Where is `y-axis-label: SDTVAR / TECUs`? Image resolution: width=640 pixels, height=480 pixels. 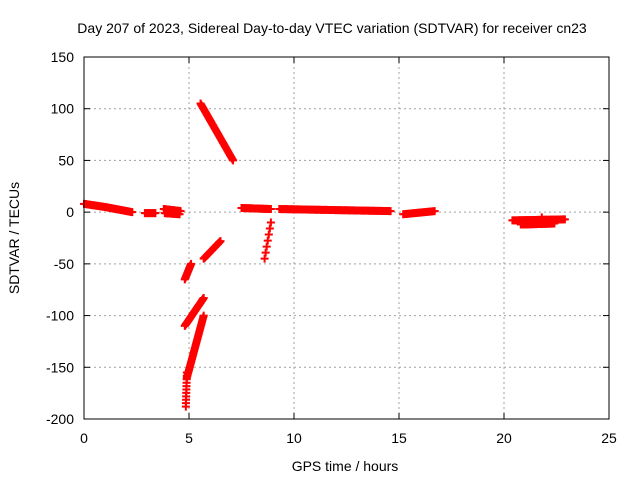
y-axis-label: SDTVAR / TECUs is located at coordinates (14, 238).